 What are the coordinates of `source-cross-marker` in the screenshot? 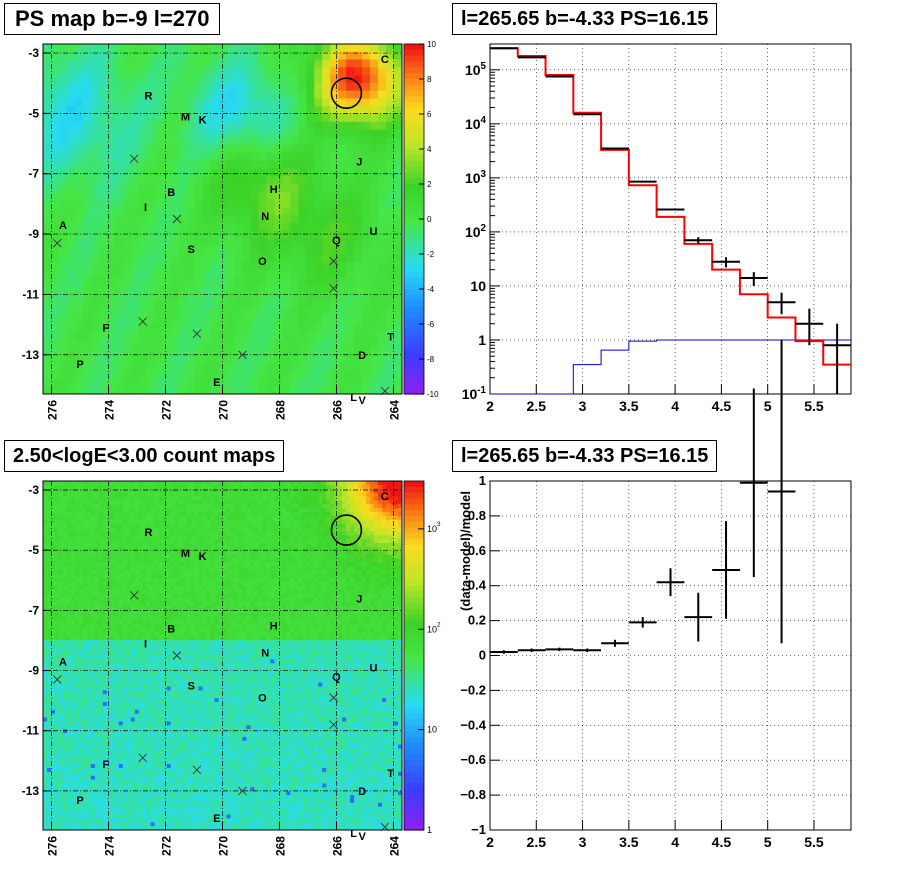 It's located at (57, 243).